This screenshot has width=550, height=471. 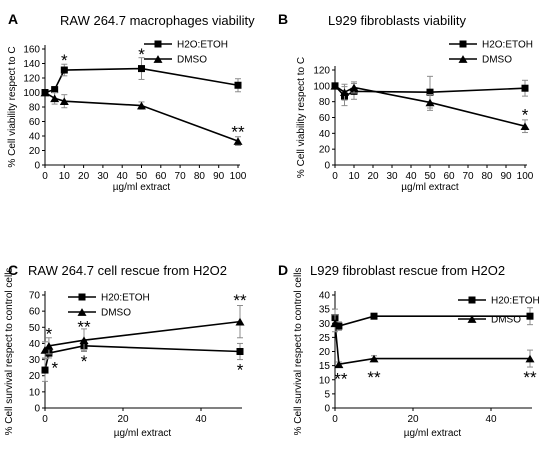 I want to click on y-tick-label: 160, so click(x=31, y=50).